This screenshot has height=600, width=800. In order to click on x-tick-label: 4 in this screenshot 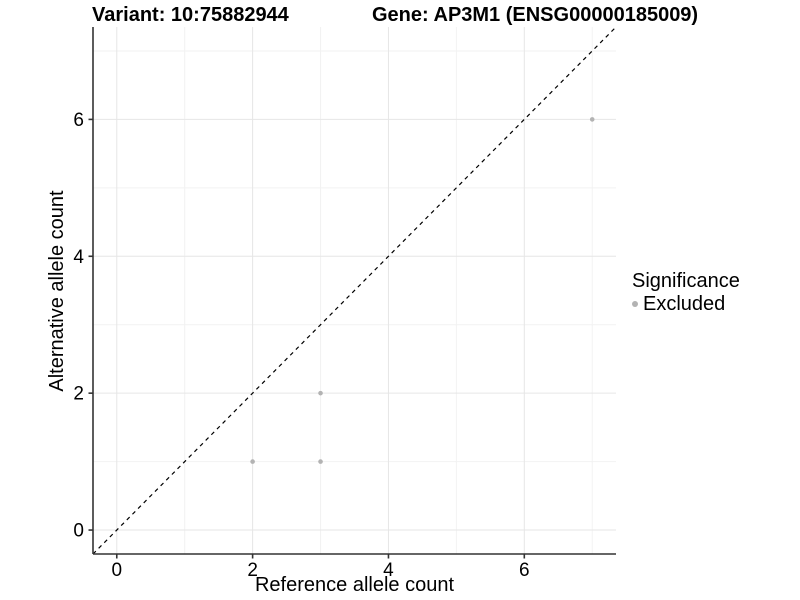, I will do `click(388, 570)`.